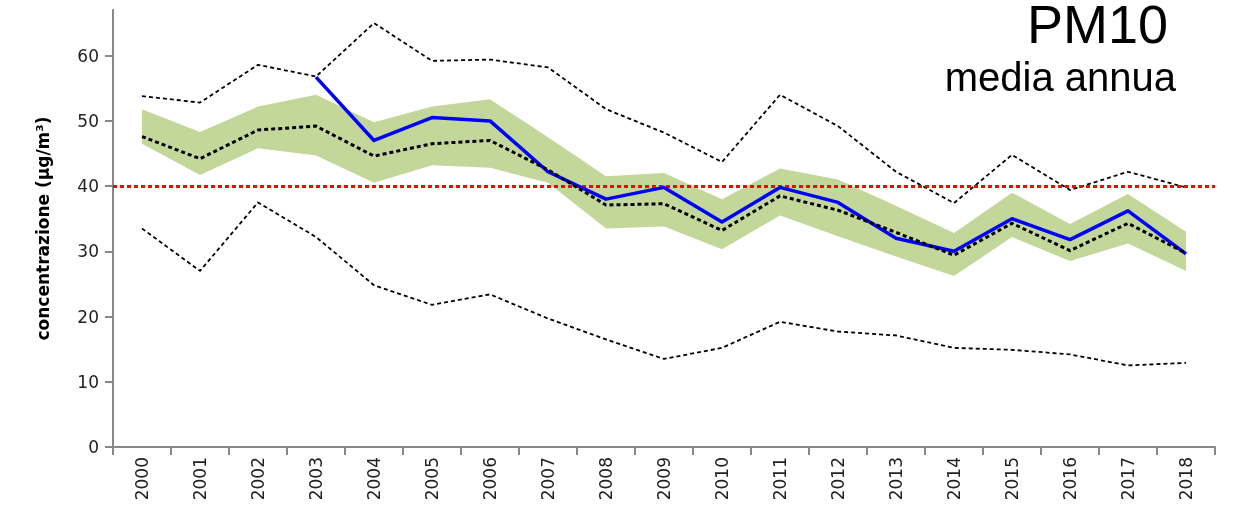  What do you see at coordinates (1128, 479) in the screenshot?
I see `x-tick-label: 2017` at bounding box center [1128, 479].